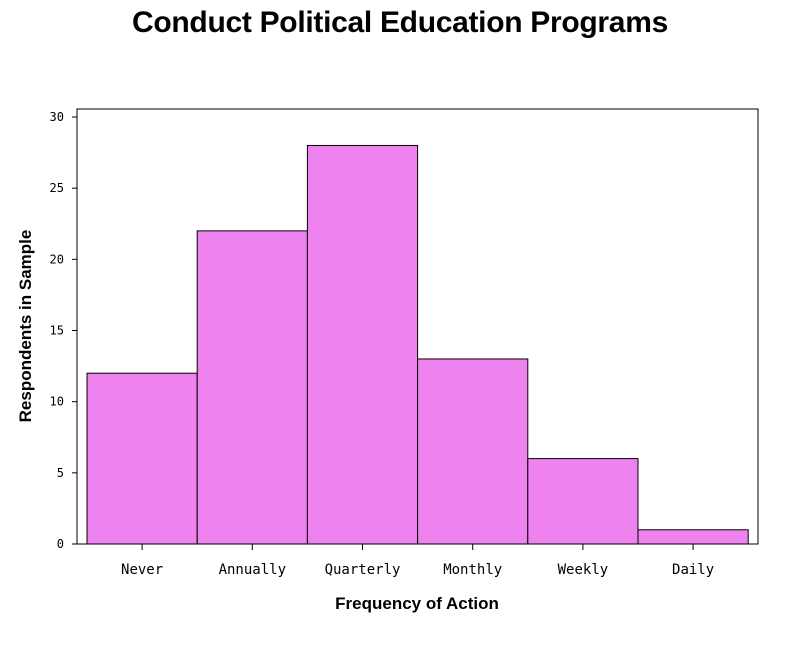 The width and height of the screenshot is (810, 645). I want to click on bar-annually, so click(252, 387).